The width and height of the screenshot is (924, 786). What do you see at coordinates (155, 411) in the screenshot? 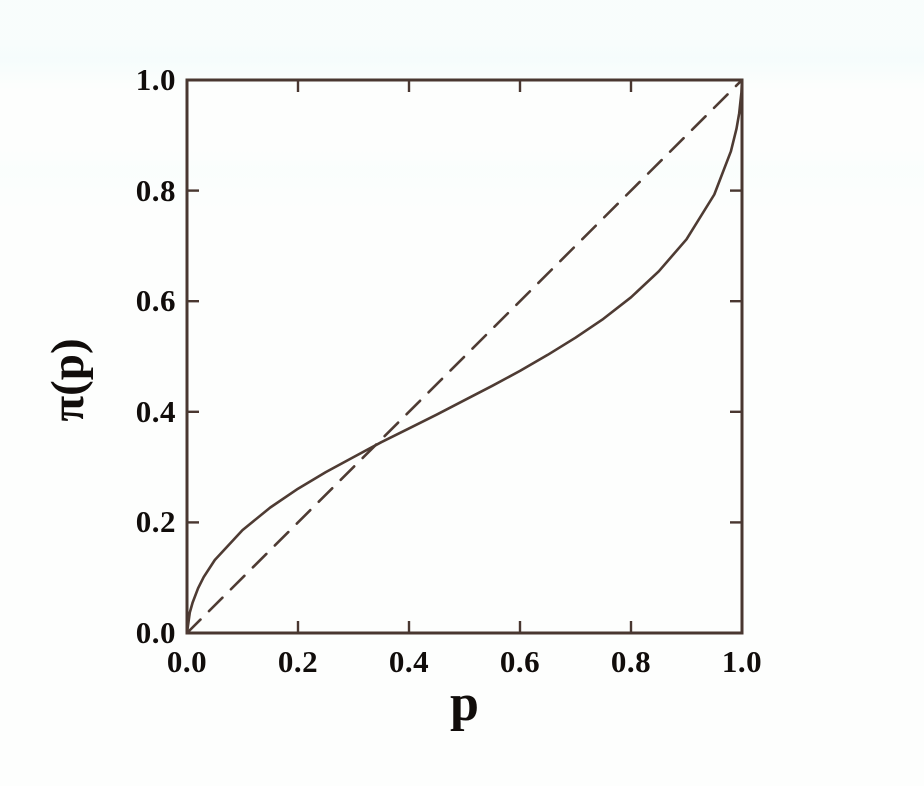
I see `y-tick-label: 0.4` at bounding box center [155, 411].